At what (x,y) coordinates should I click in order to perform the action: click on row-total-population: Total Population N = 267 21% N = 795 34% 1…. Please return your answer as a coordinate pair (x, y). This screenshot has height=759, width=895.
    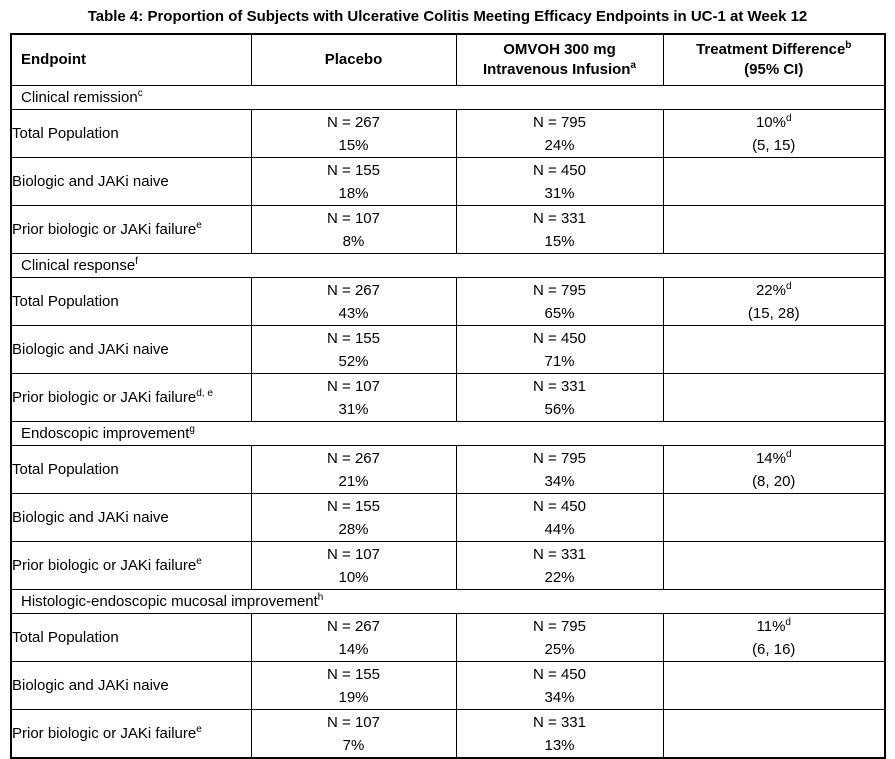
    Looking at the image, I should click on (448, 469).